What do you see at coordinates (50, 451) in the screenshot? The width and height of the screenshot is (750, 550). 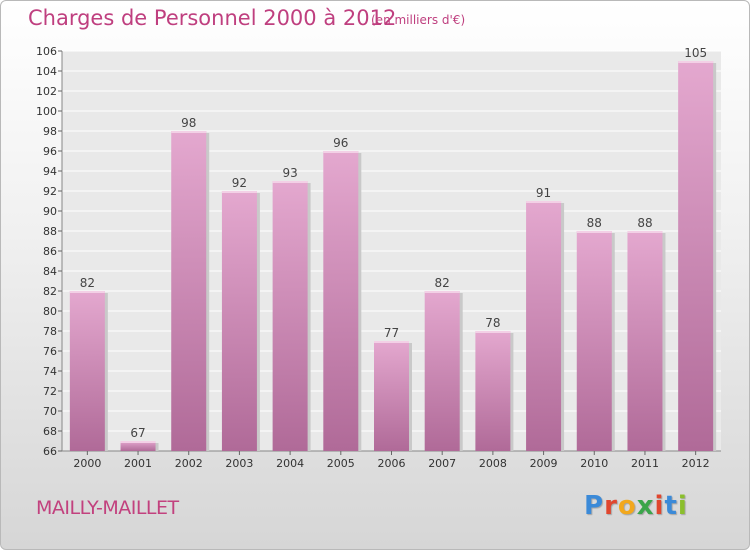 I see `y-tick-label: 66` at bounding box center [50, 451].